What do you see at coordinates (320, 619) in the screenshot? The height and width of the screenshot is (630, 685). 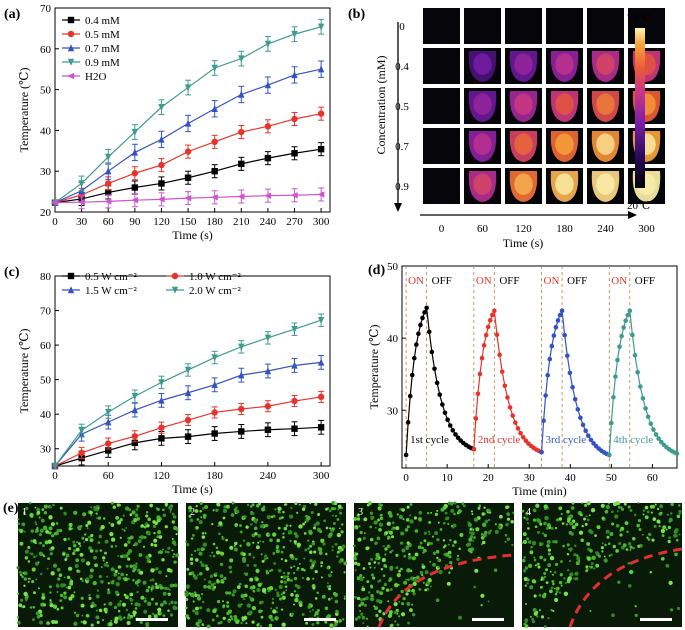 I see `scale-bar` at bounding box center [320, 619].